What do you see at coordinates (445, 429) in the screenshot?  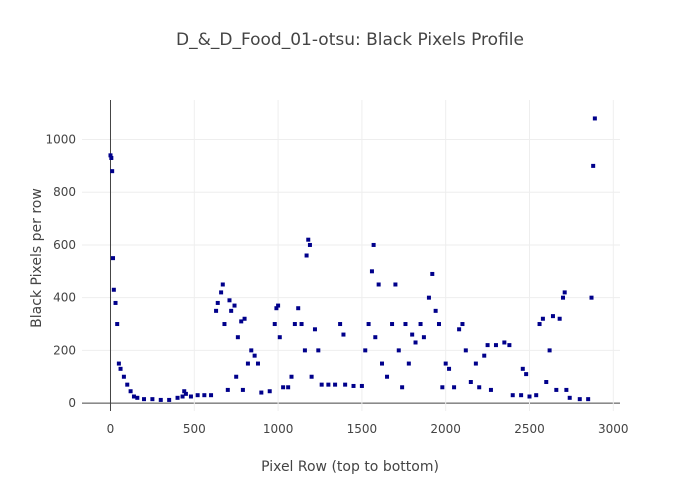 I see `x-tick-label: 2000` at bounding box center [445, 429].